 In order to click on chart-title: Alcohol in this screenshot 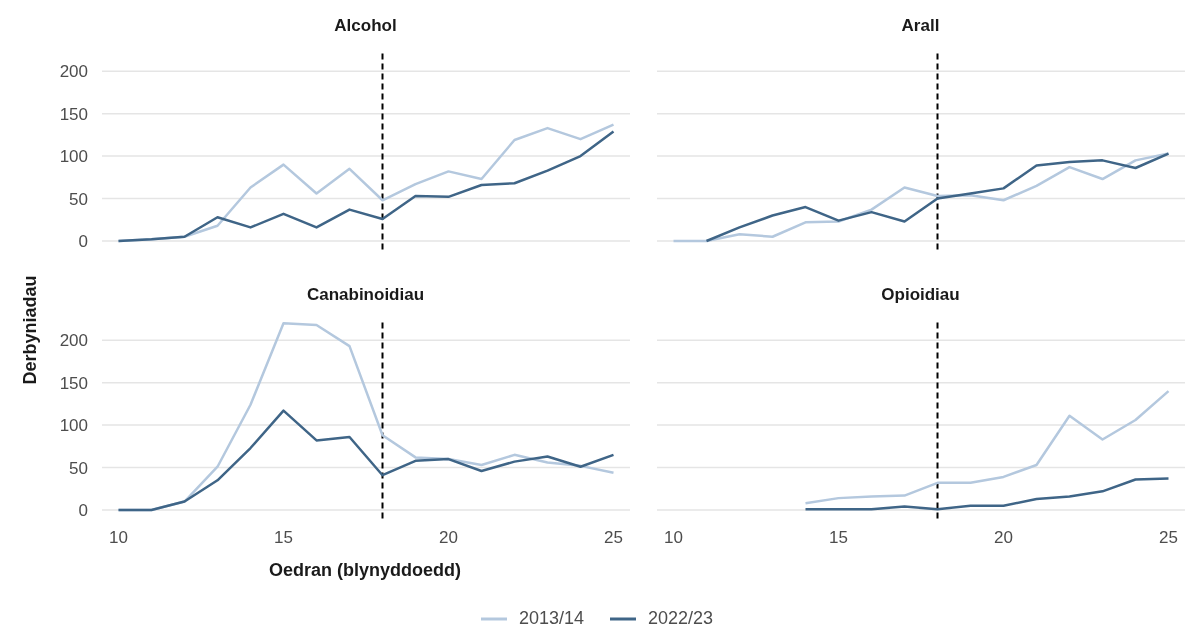, I will do `click(365, 26)`.